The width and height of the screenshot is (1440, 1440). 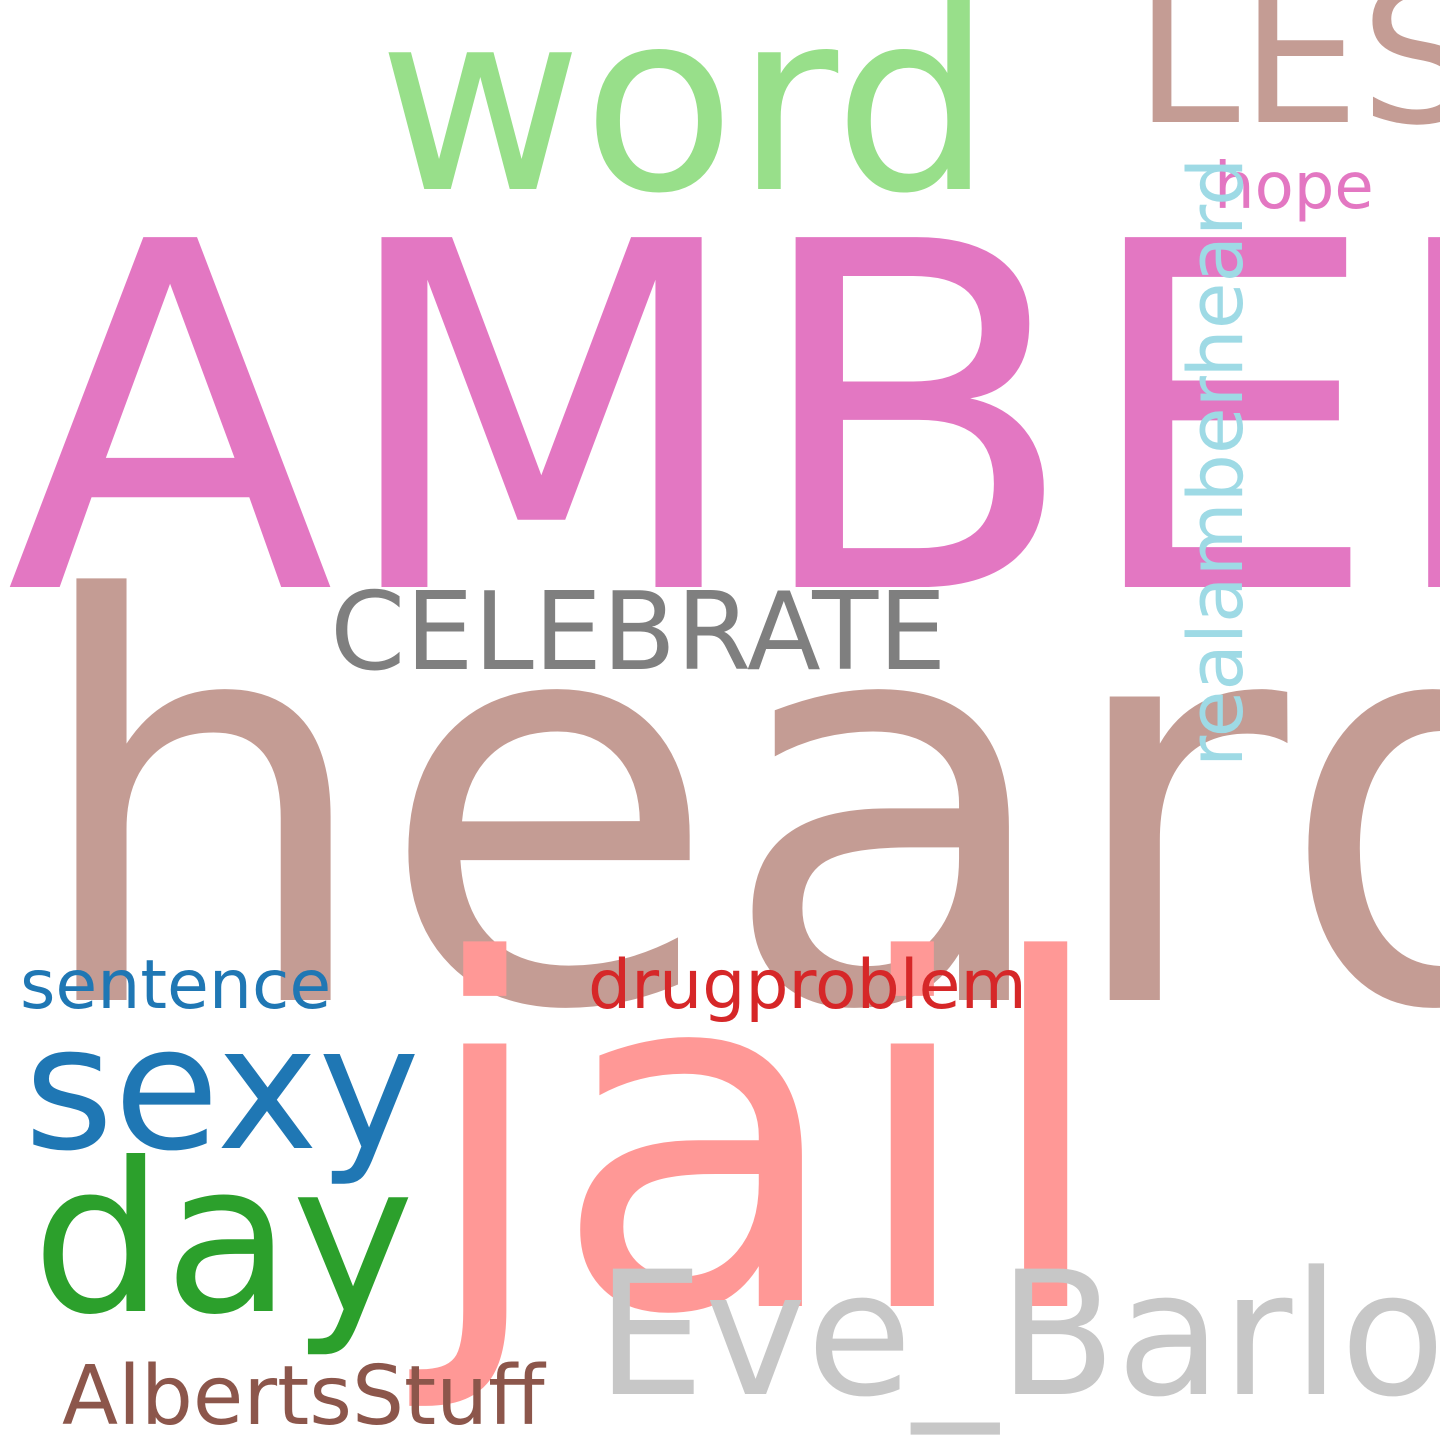 What do you see at coordinates (222, 1088) in the screenshot?
I see `word-sexy: sexy` at bounding box center [222, 1088].